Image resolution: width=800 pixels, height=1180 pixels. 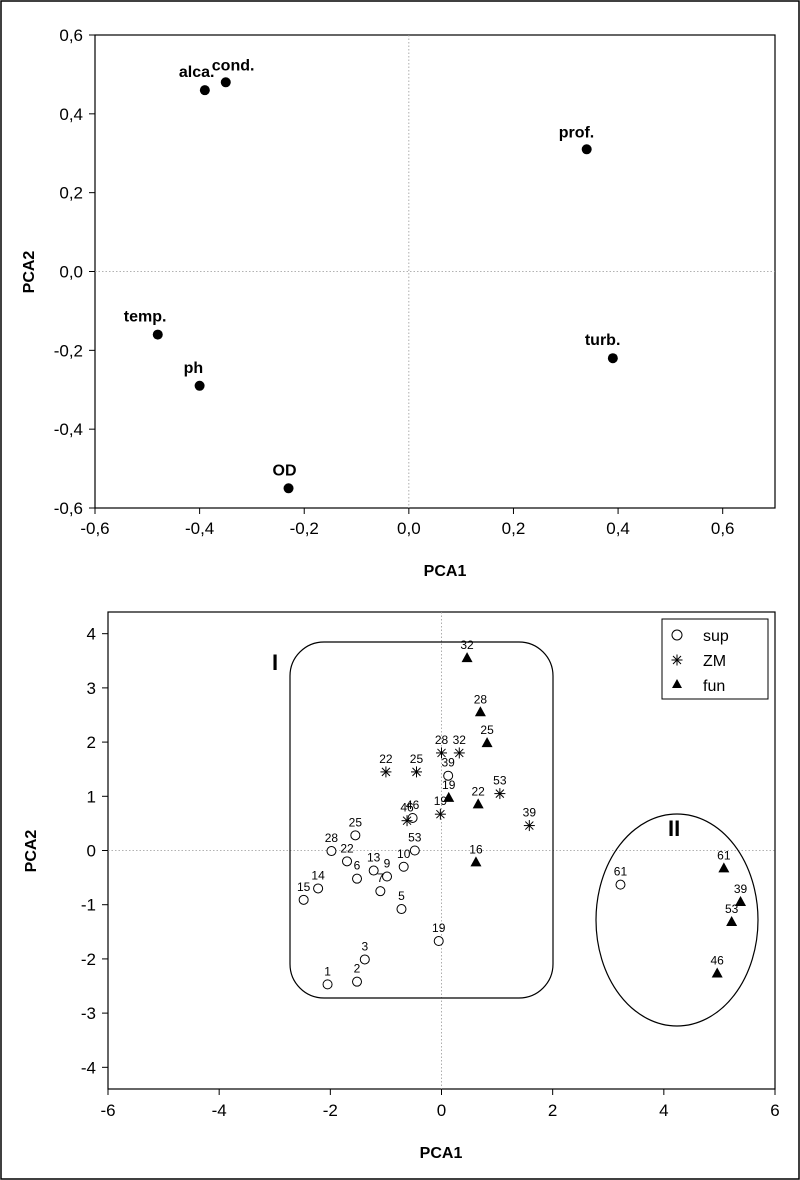 I want to click on scores-x-tick-label: 2, so click(x=552, y=1110).